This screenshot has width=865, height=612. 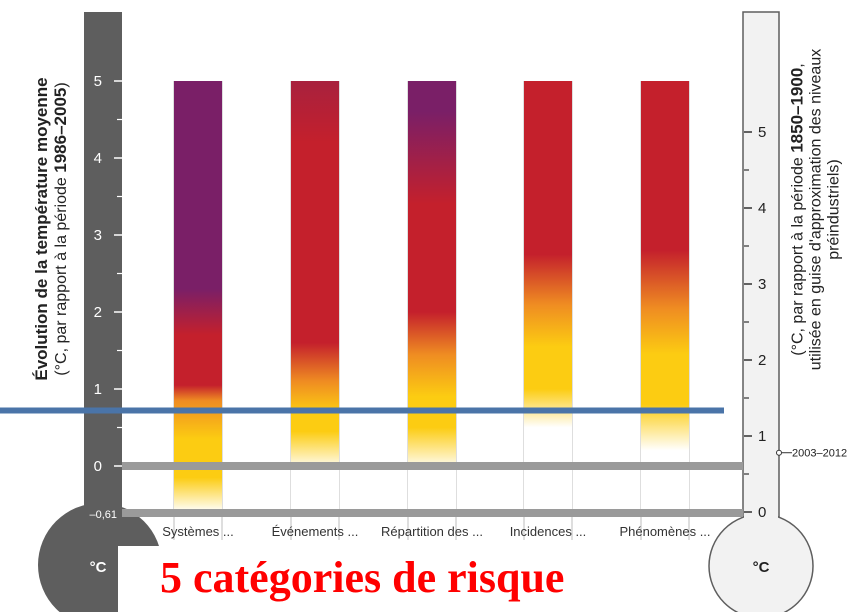 I want to click on period-marker-dot, so click(x=779, y=452).